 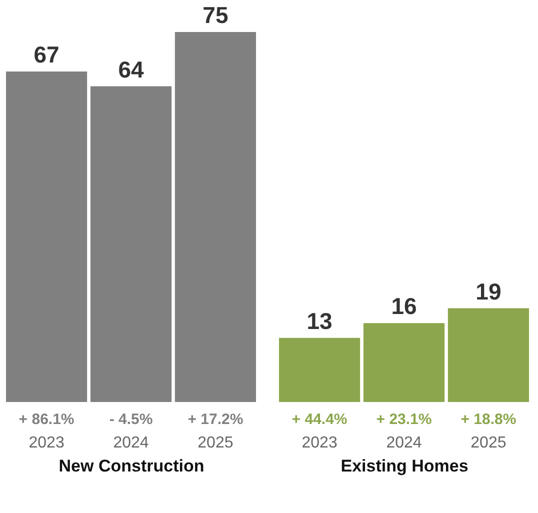 What do you see at coordinates (489, 291) in the screenshot?
I see `data-label: 19` at bounding box center [489, 291].